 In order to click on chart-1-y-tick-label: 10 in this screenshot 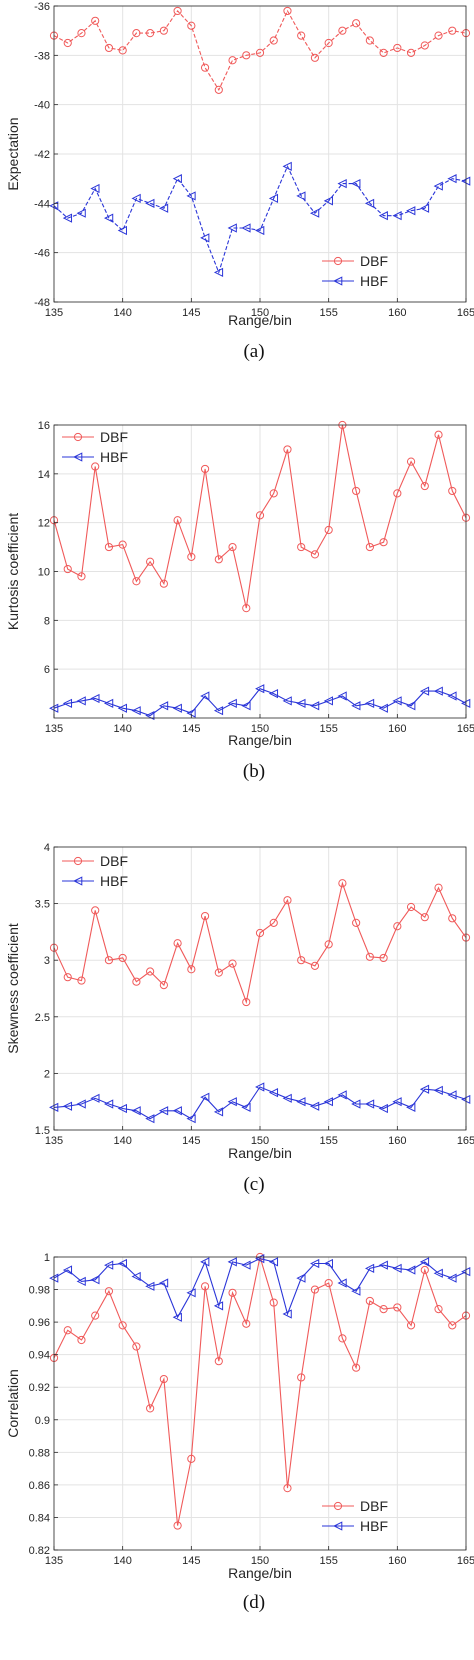, I will do `click(44, 573)`.